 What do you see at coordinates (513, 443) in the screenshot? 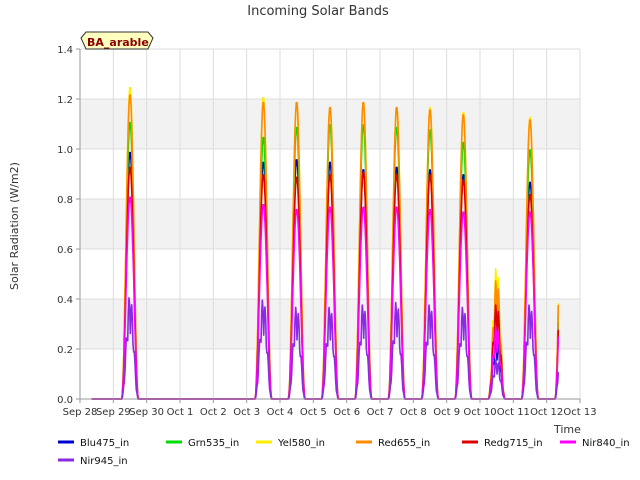
I see `legend-label: Redg715_in` at bounding box center [513, 443].